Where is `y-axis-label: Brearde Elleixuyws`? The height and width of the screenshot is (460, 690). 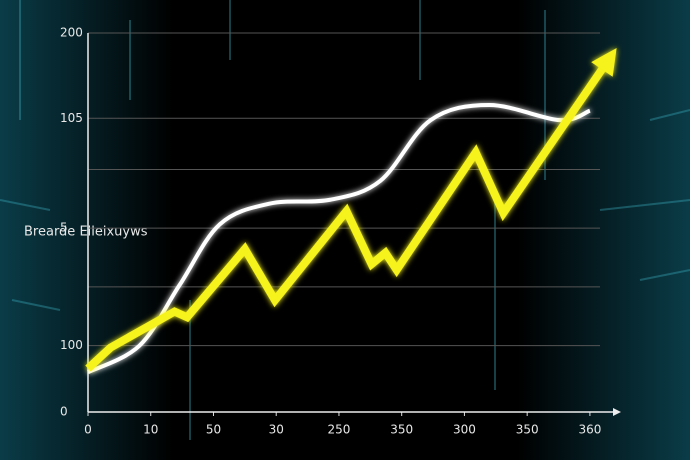 y-axis-label: Brearde Elleixuyws is located at coordinates (86, 232).